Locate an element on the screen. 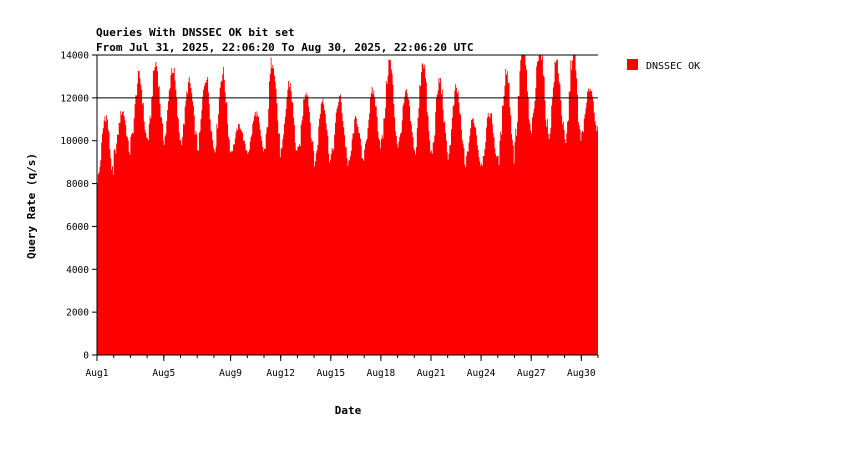  x-tick-label: Aug12 is located at coordinates (280, 373).